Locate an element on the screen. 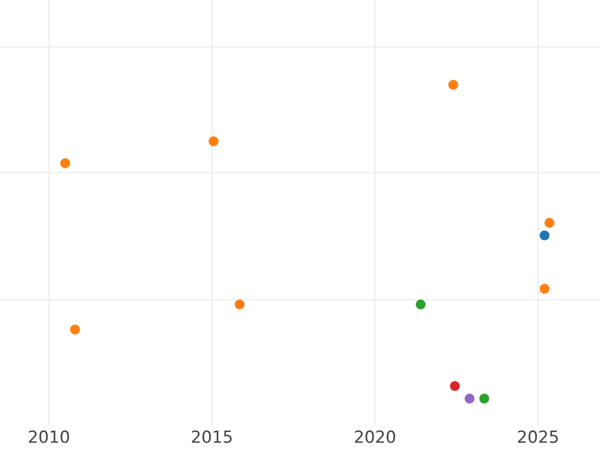 The image size is (600, 450). x-tick-label: 2025 is located at coordinates (538, 437).